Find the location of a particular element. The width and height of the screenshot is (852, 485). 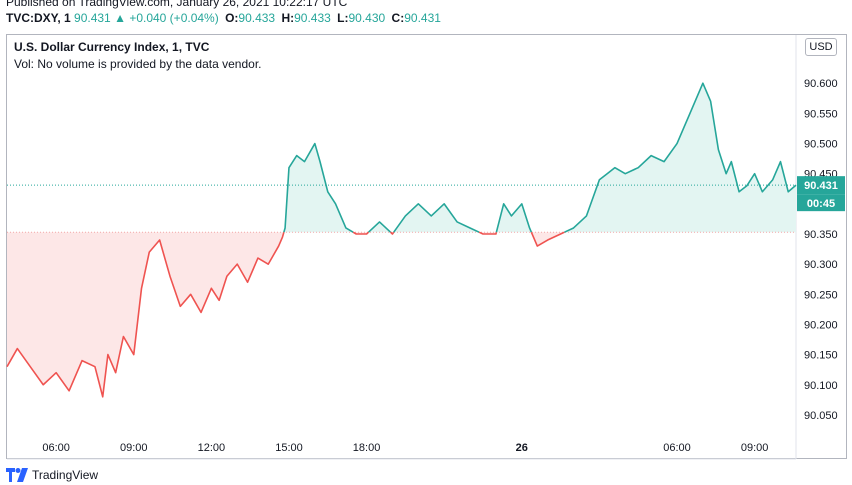

countdown-tag: 00:45 is located at coordinates (821, 204).